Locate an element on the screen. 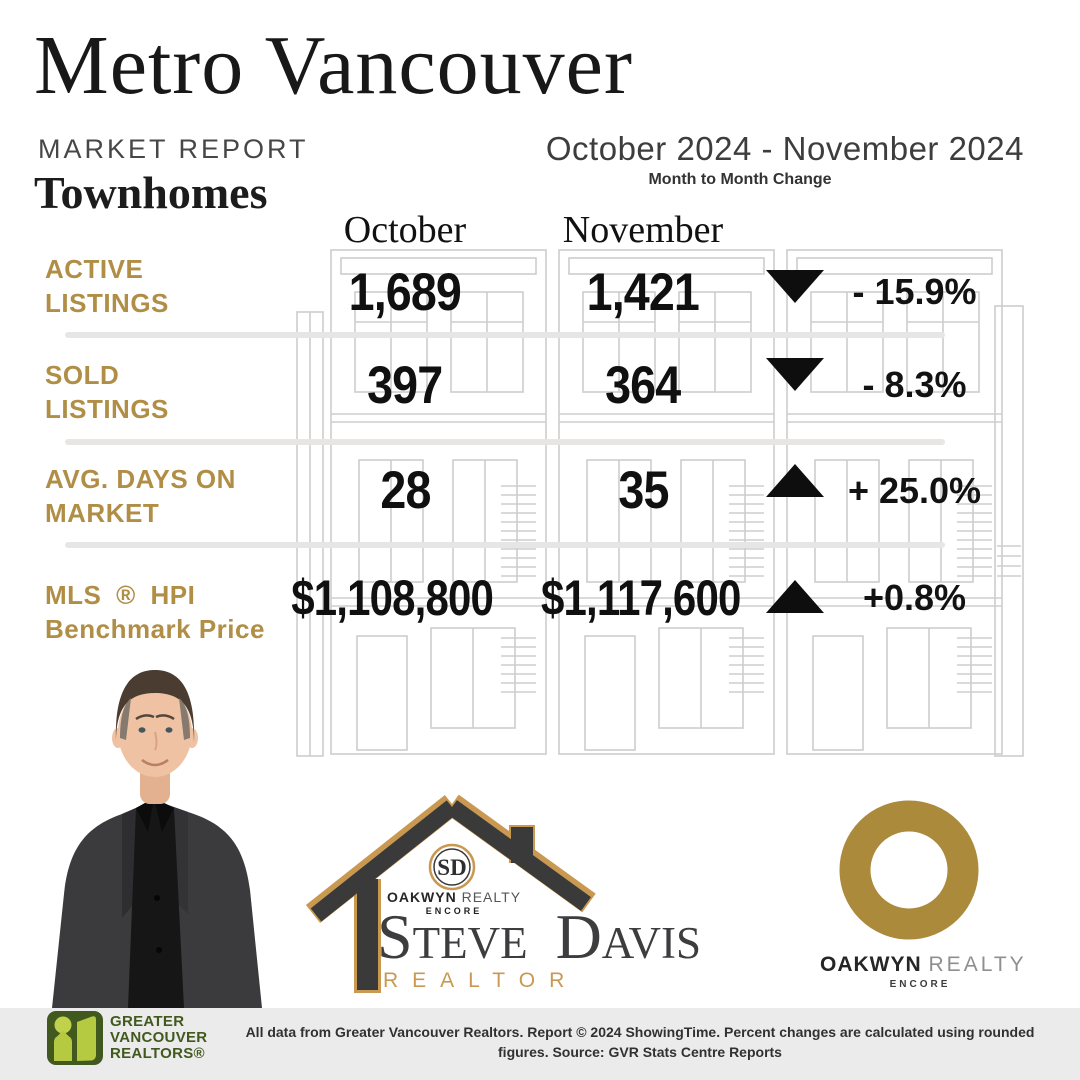  page-title: Metro Vancouver is located at coordinates (333, 65).